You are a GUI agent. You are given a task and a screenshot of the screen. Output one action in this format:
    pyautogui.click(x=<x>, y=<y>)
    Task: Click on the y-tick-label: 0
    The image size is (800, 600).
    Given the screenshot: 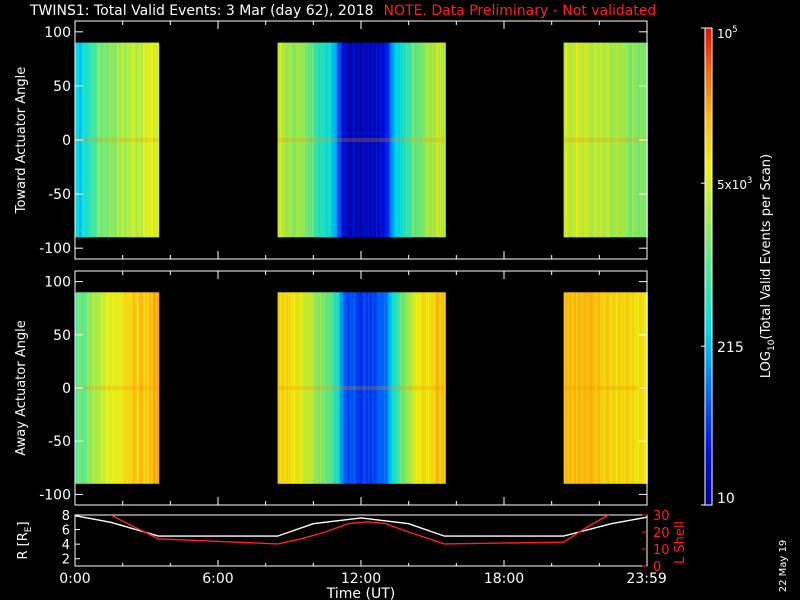 What is the action you would take?
    pyautogui.click(x=66, y=141)
    